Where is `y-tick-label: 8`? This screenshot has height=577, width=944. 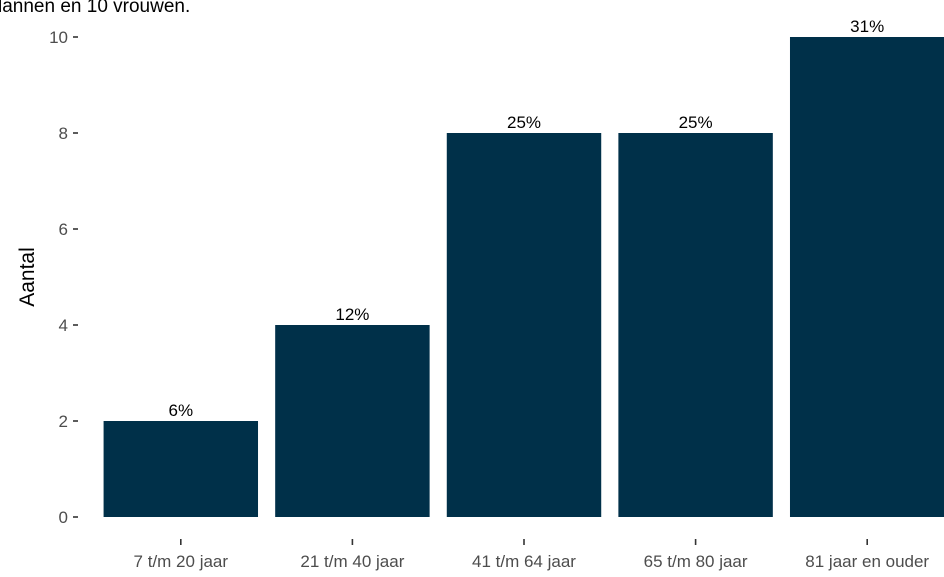 y-tick-label: 8 is located at coordinates (63, 133).